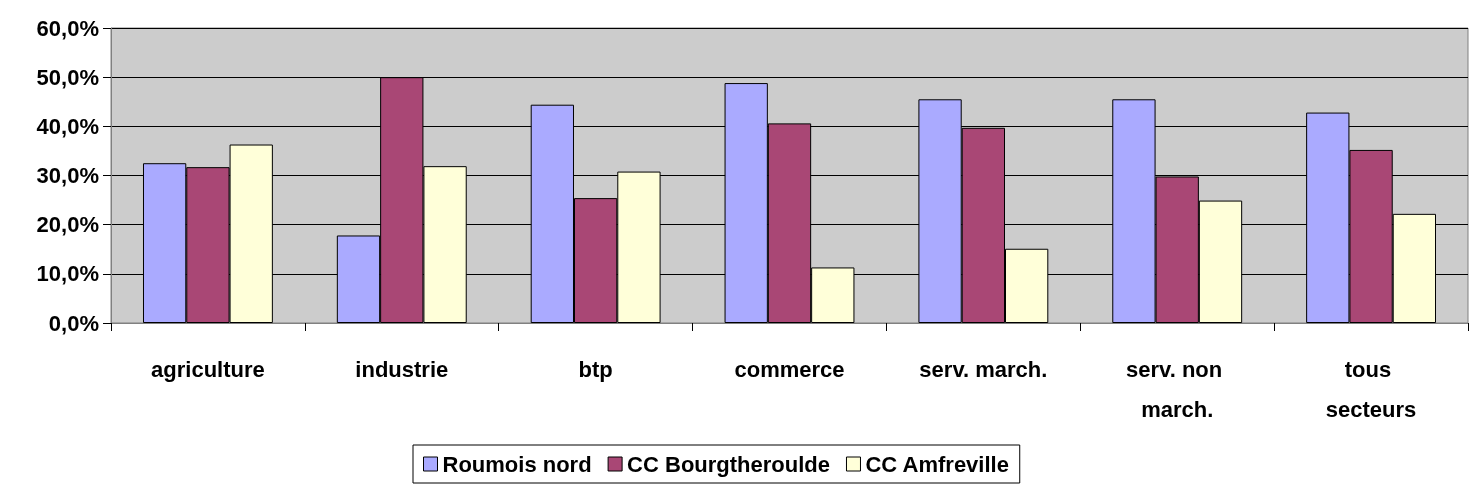 Image resolution: width=1470 pixels, height=485 pixels. What do you see at coordinates (1371, 389) in the screenshot?
I see `x-tick-label: tous secteurs` at bounding box center [1371, 389].